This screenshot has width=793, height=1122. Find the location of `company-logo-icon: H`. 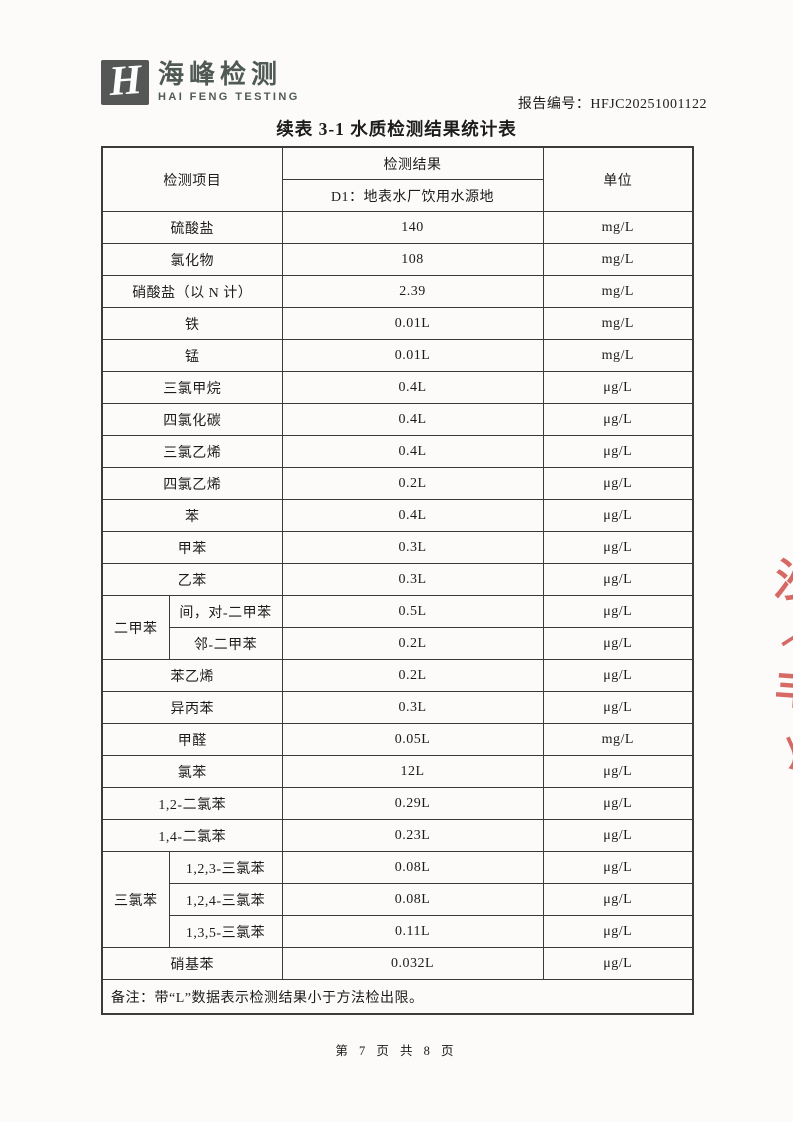

company-logo-icon: H is located at coordinates (125, 80).